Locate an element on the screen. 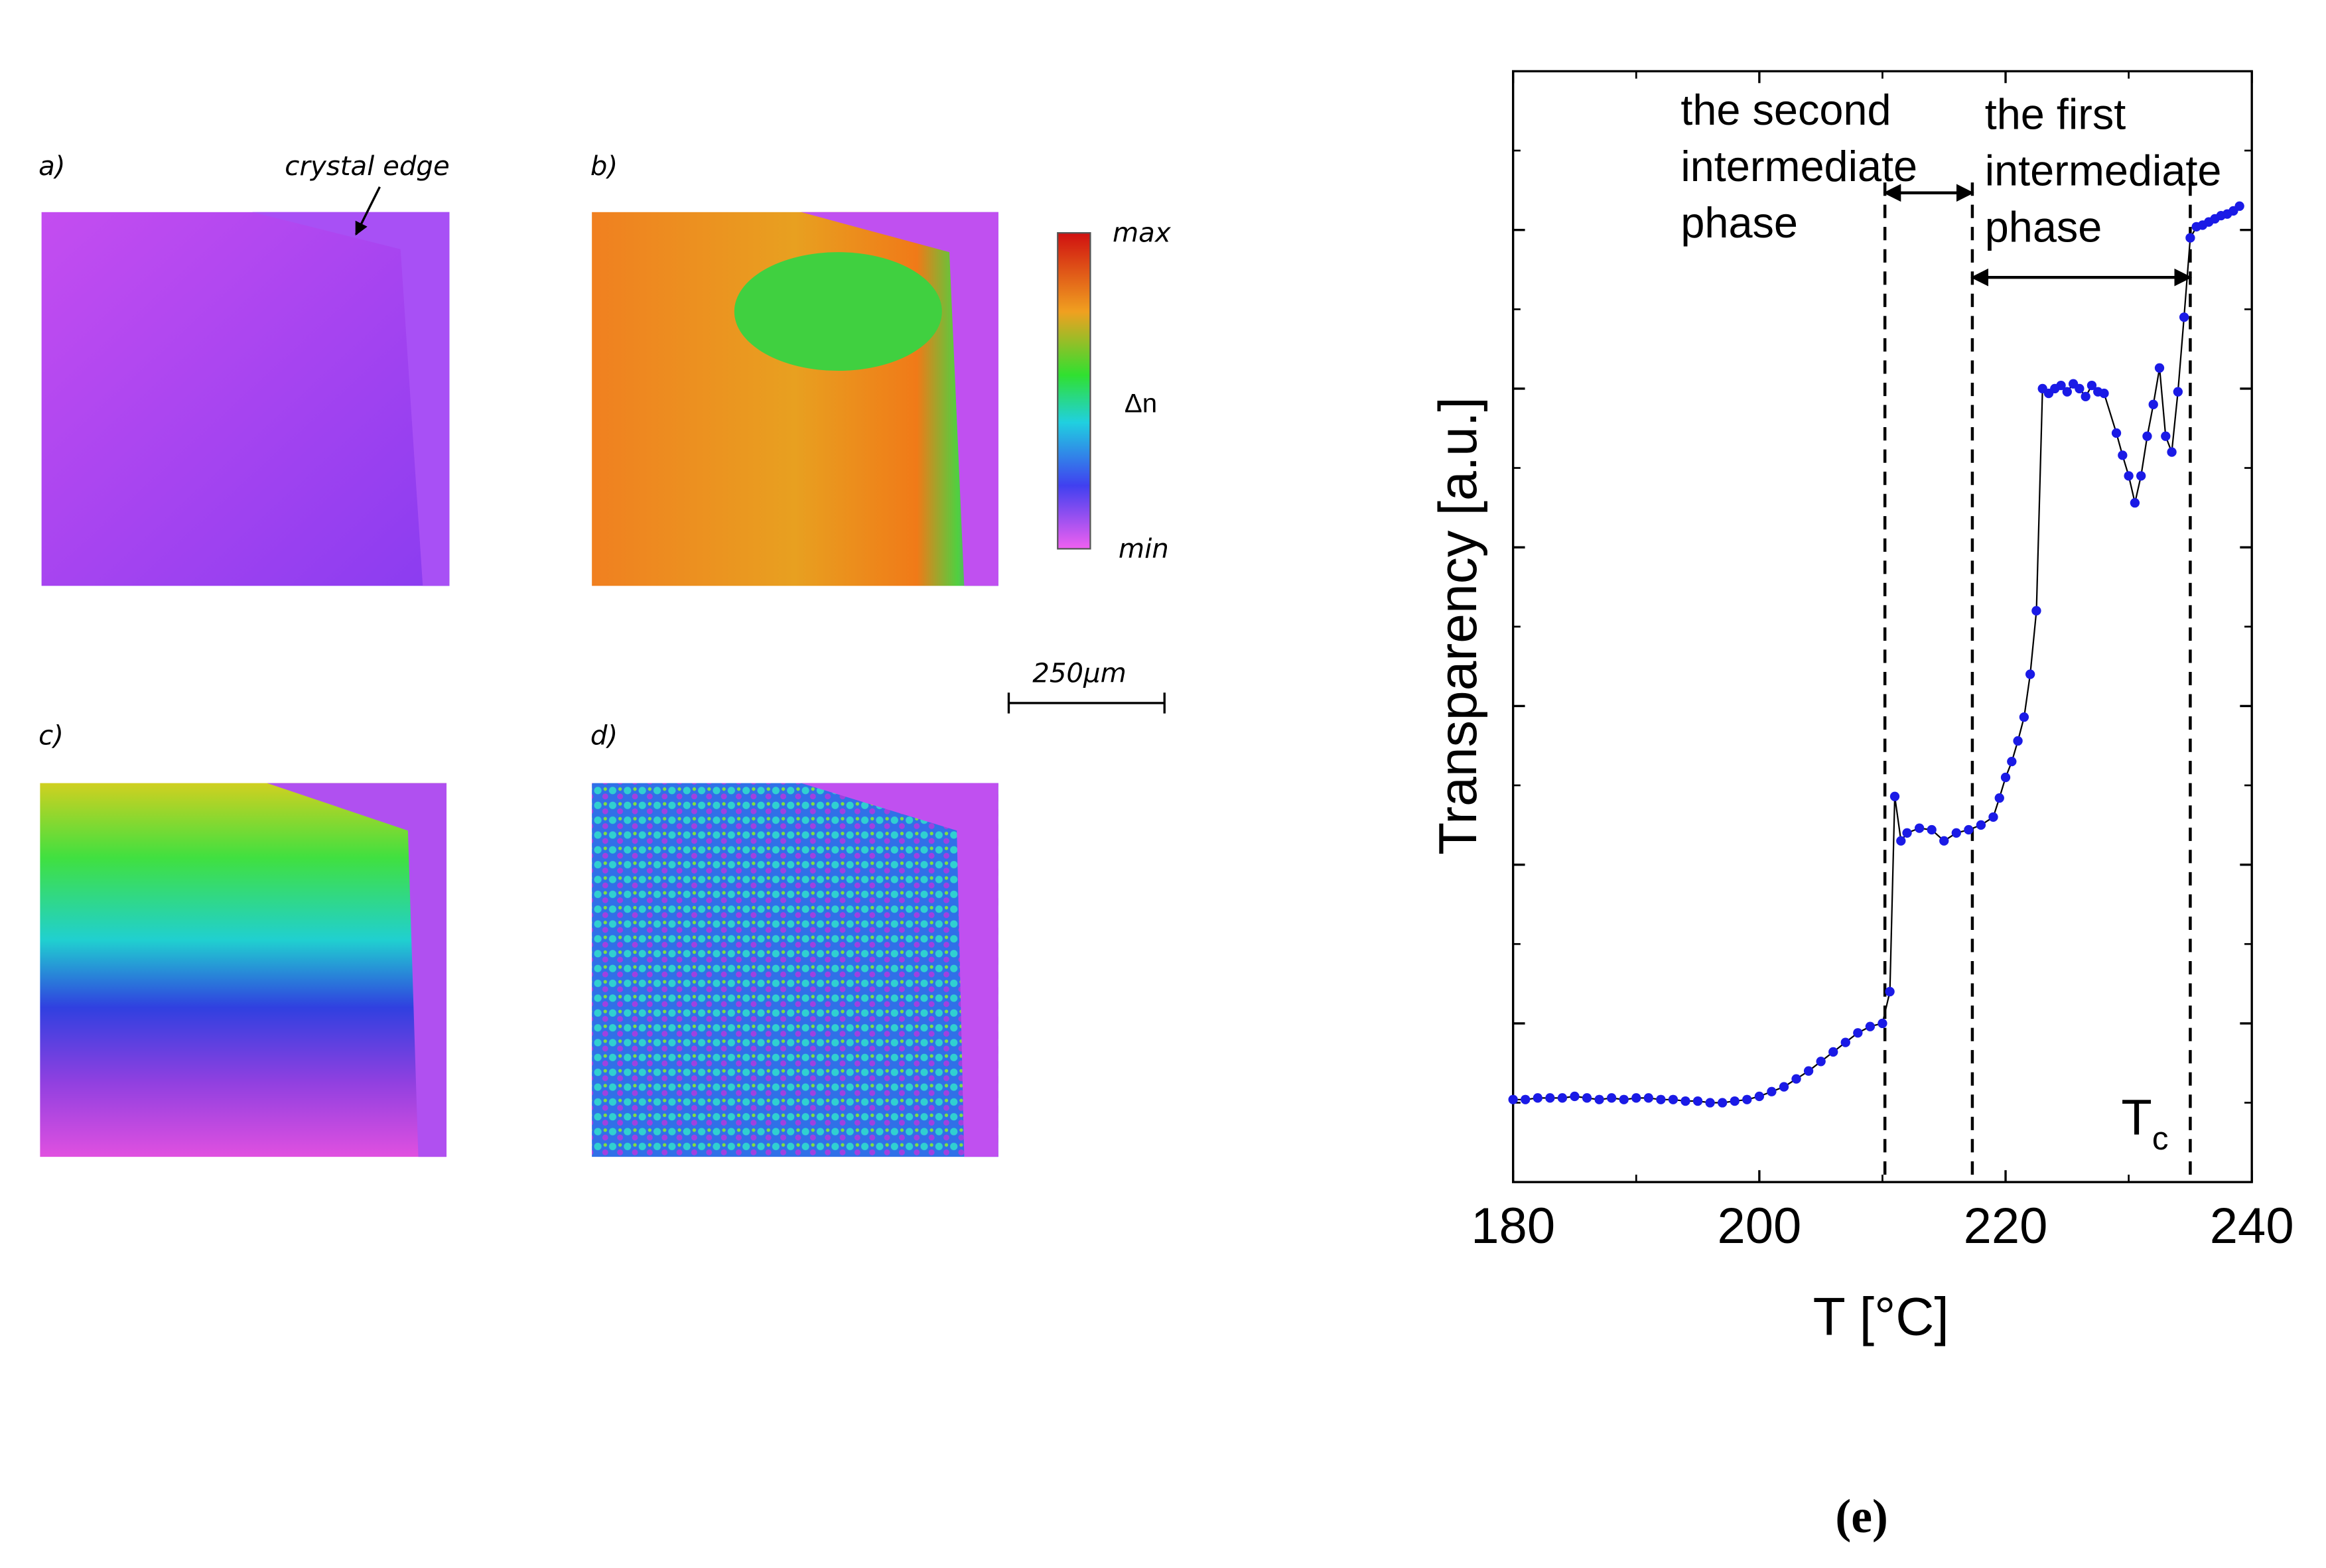 Image resolution: width=2326 pixels, height=1568 pixels. colorbar-quantity: Δn is located at coordinates (1141, 404).